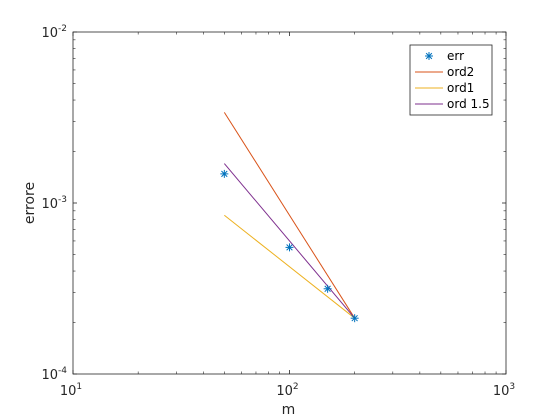  I want to click on x-tick-exponent: 2, so click(296, 387).